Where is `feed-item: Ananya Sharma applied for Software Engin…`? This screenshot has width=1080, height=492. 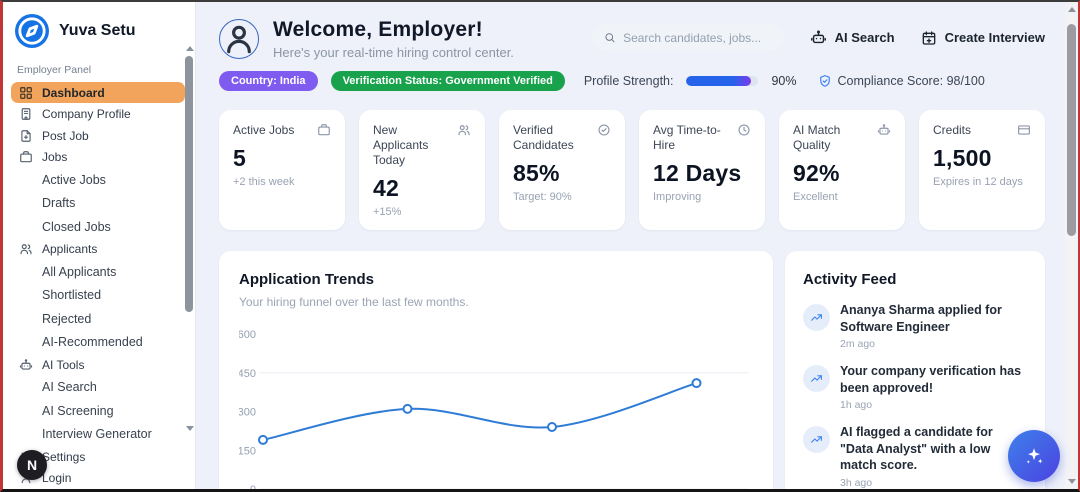 feed-item: Ananya Sharma applied for Software Engin… is located at coordinates (916, 326).